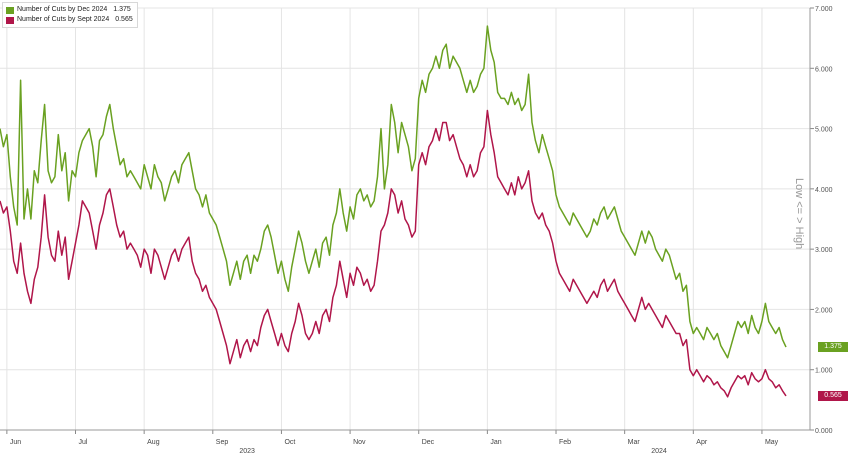 The image size is (848, 456). Describe the element at coordinates (824, 69) in the screenshot. I see `y-tick-label: 6.000` at that location.